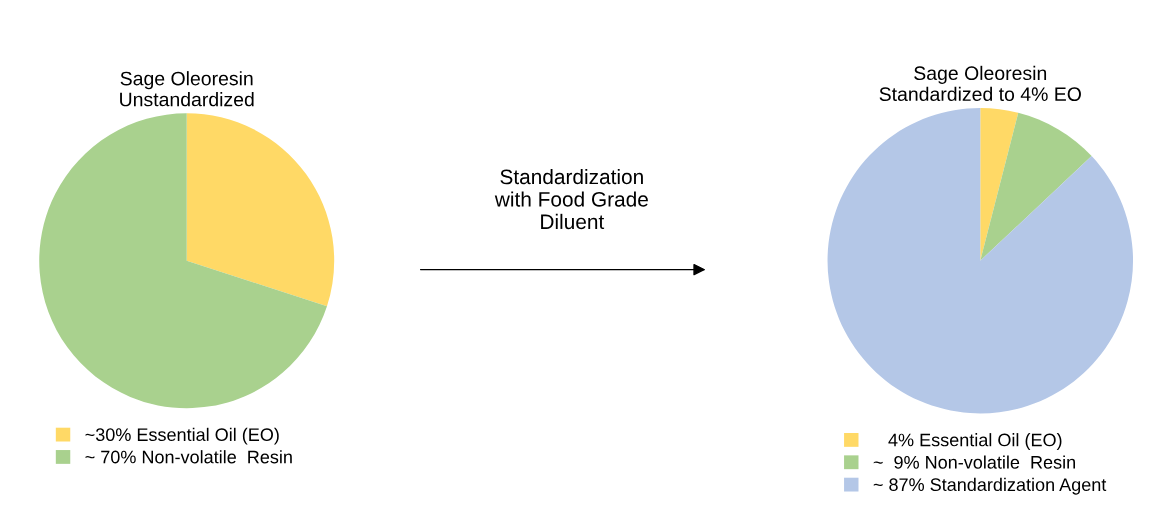 This screenshot has width=1167, height=532. What do you see at coordinates (980, 83) in the screenshot?
I see `chart-title: Sage Oleoresin Standardized to 4% EO` at bounding box center [980, 83].